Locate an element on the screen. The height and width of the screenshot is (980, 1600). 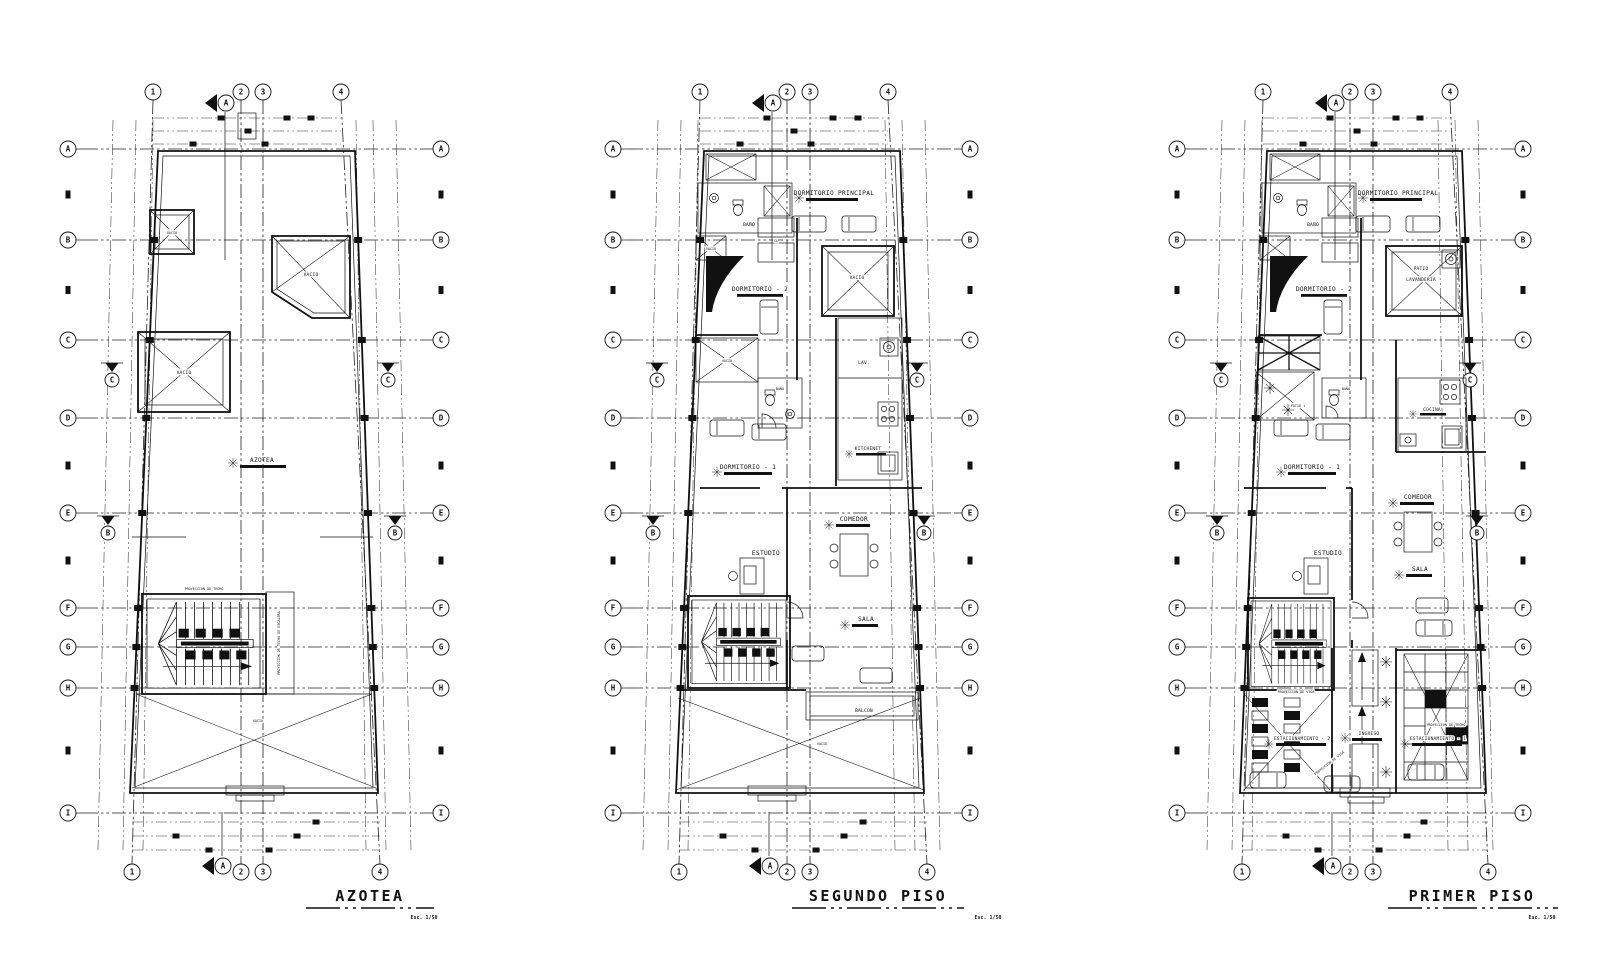
grid-row-H-left-bubble is located at coordinates (613, 688).